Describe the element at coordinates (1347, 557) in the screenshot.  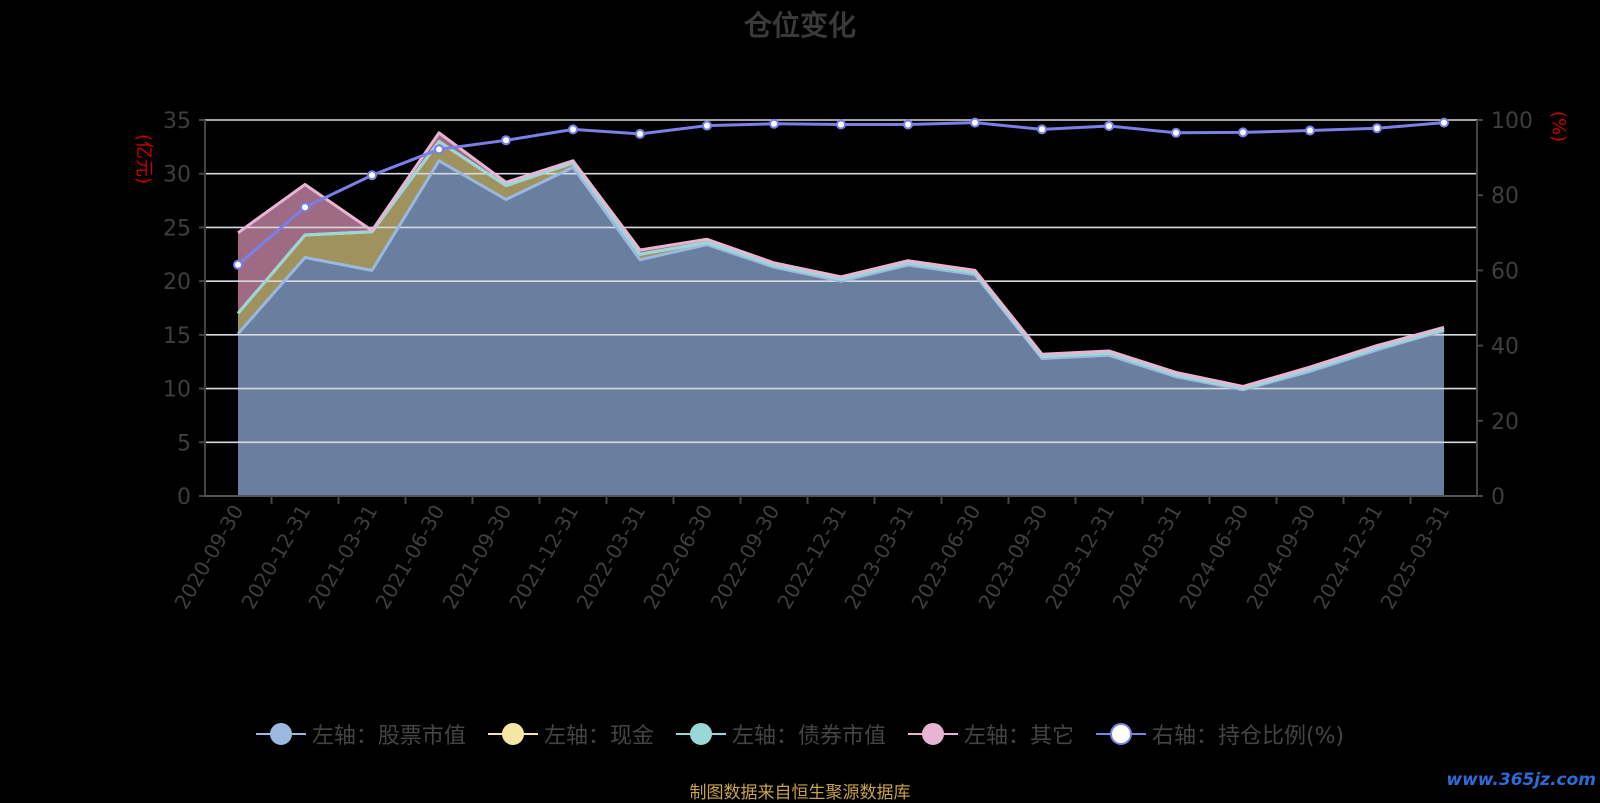
I see `x-tick-label: 2024-12-31` at that location.